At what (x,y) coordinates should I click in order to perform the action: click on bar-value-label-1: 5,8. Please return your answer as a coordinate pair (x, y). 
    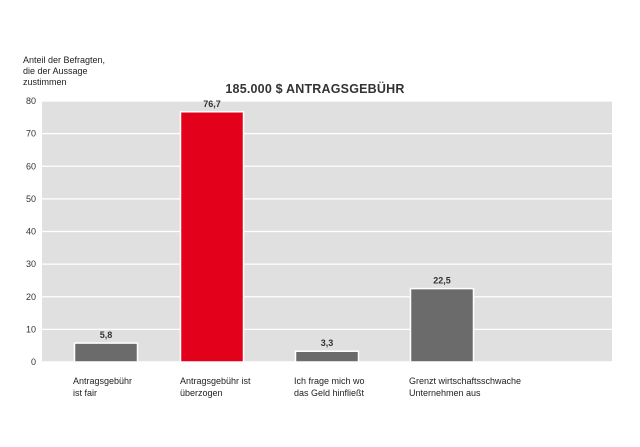
    Looking at the image, I should click on (106, 335).